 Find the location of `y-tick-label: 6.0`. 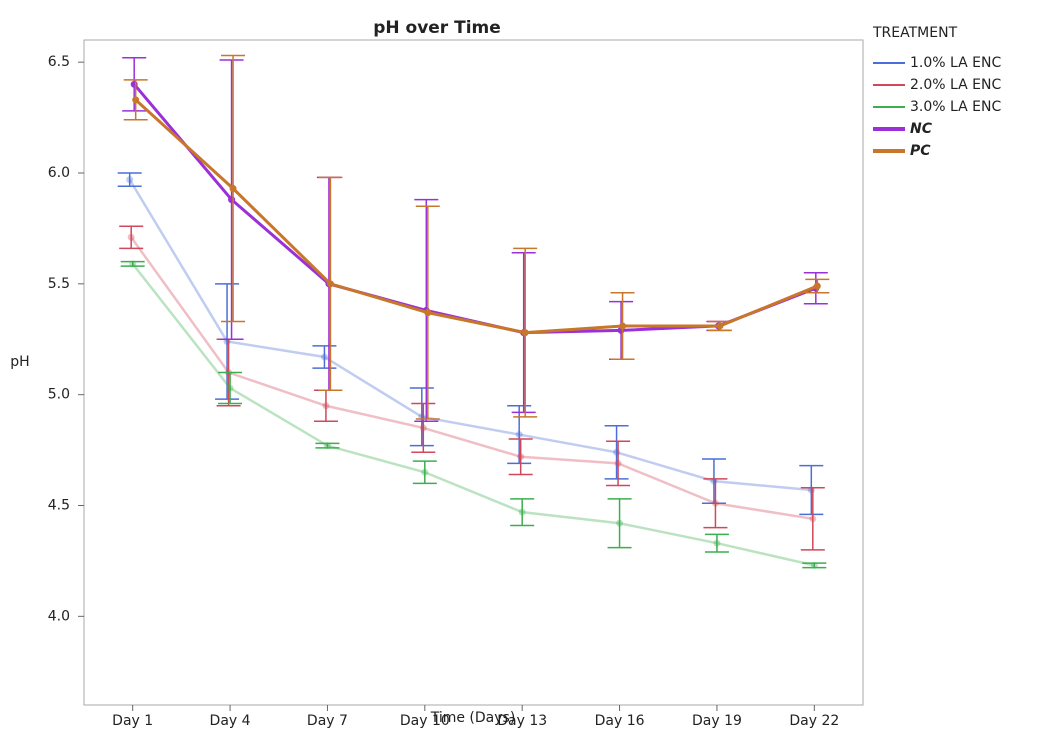

y-tick-label: 6.0 is located at coordinates (59, 173).